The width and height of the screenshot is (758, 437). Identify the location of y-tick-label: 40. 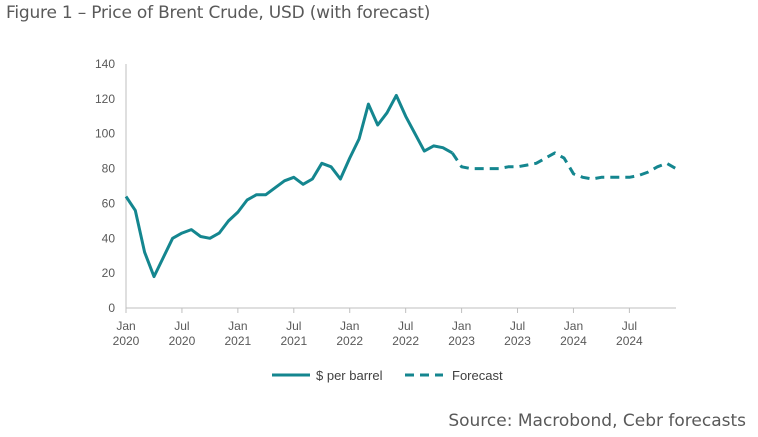
(109, 238).